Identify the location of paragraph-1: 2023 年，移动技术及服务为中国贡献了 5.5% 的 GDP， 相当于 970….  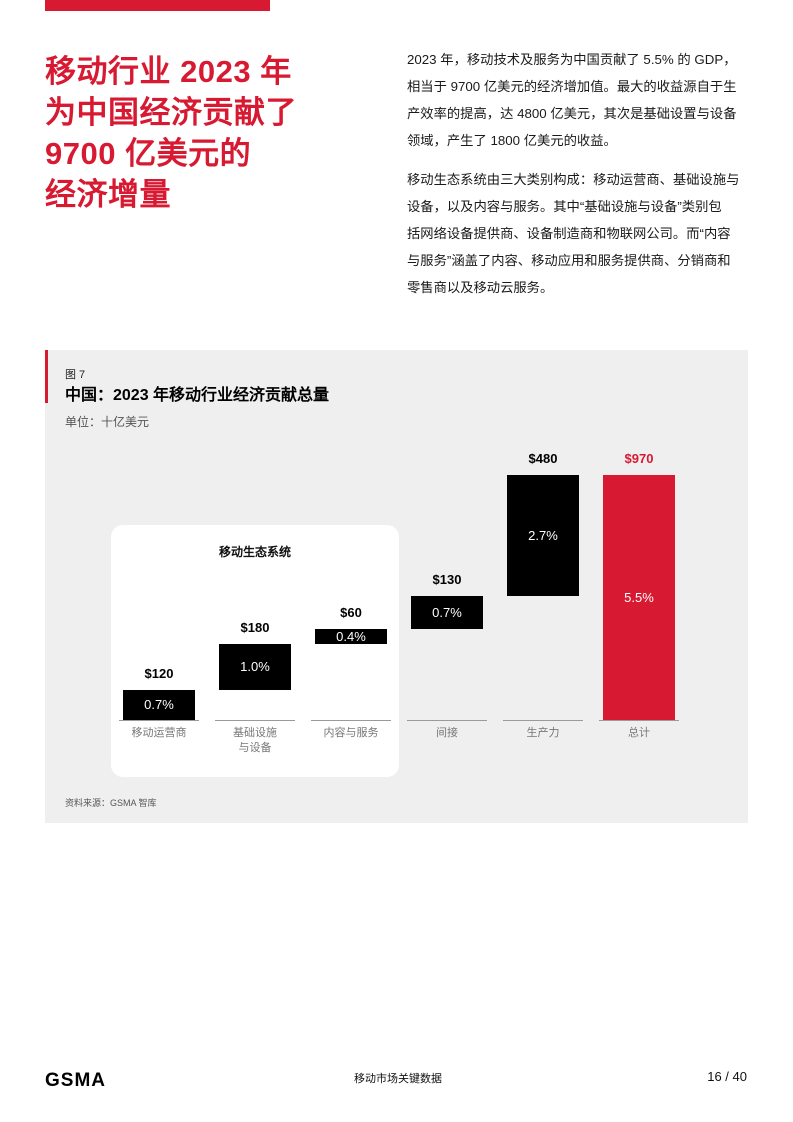
(579, 100).